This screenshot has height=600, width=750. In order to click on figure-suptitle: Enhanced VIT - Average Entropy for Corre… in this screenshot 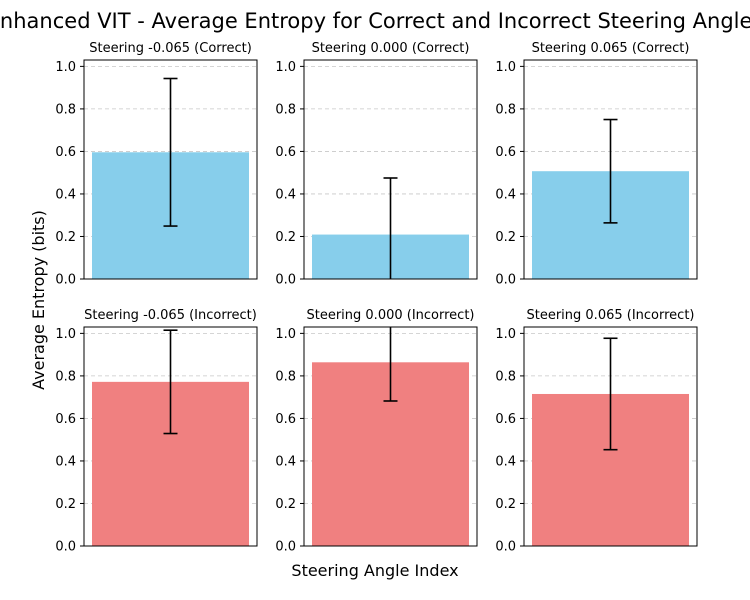, I will do `click(375, 21)`.